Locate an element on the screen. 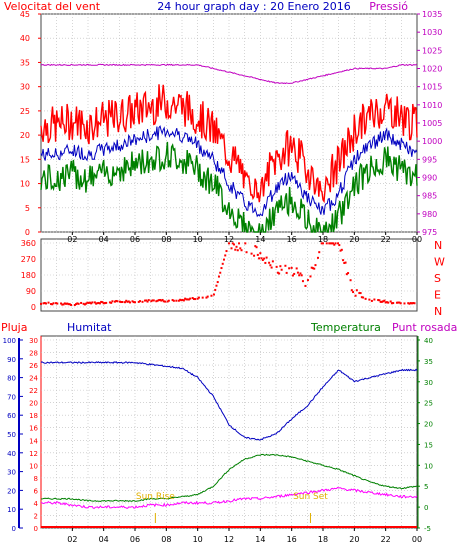 This screenshot has height=559, width=462. wind-speed-tick-label: 5 is located at coordinates (27, 208).